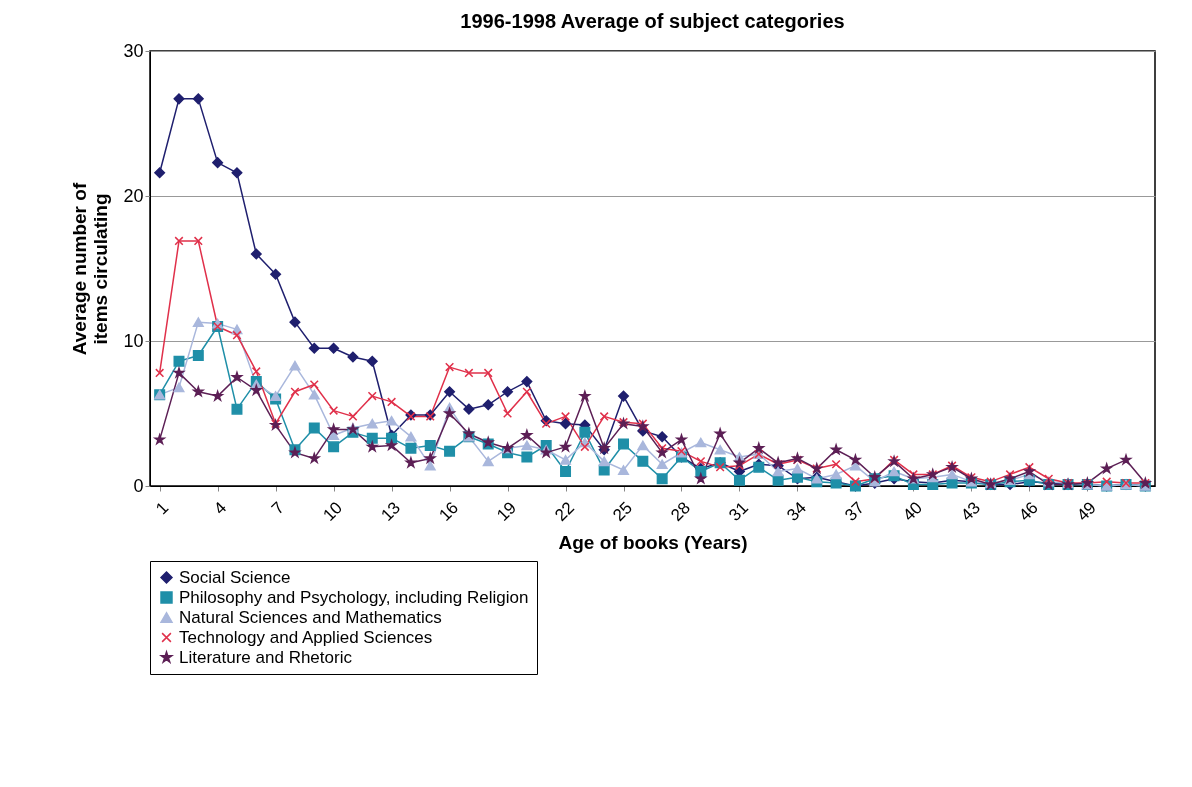 The height and width of the screenshot is (787, 1192). Describe the element at coordinates (970, 511) in the screenshot. I see `x-tick-label: 43` at that location.